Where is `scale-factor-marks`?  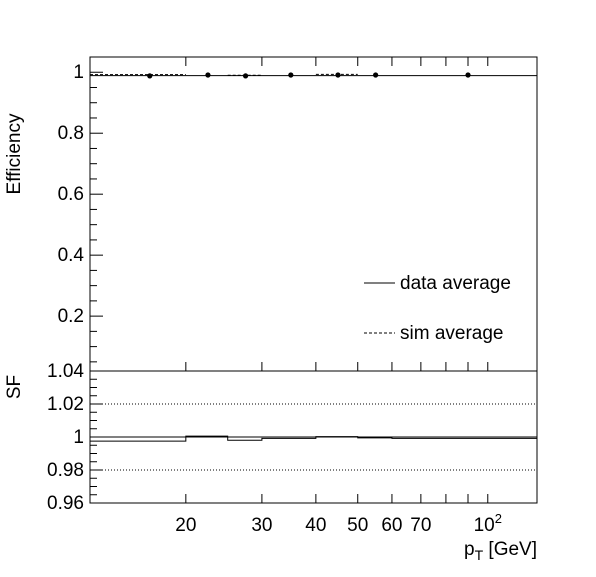 scale-factor-marks is located at coordinates (313, 437).